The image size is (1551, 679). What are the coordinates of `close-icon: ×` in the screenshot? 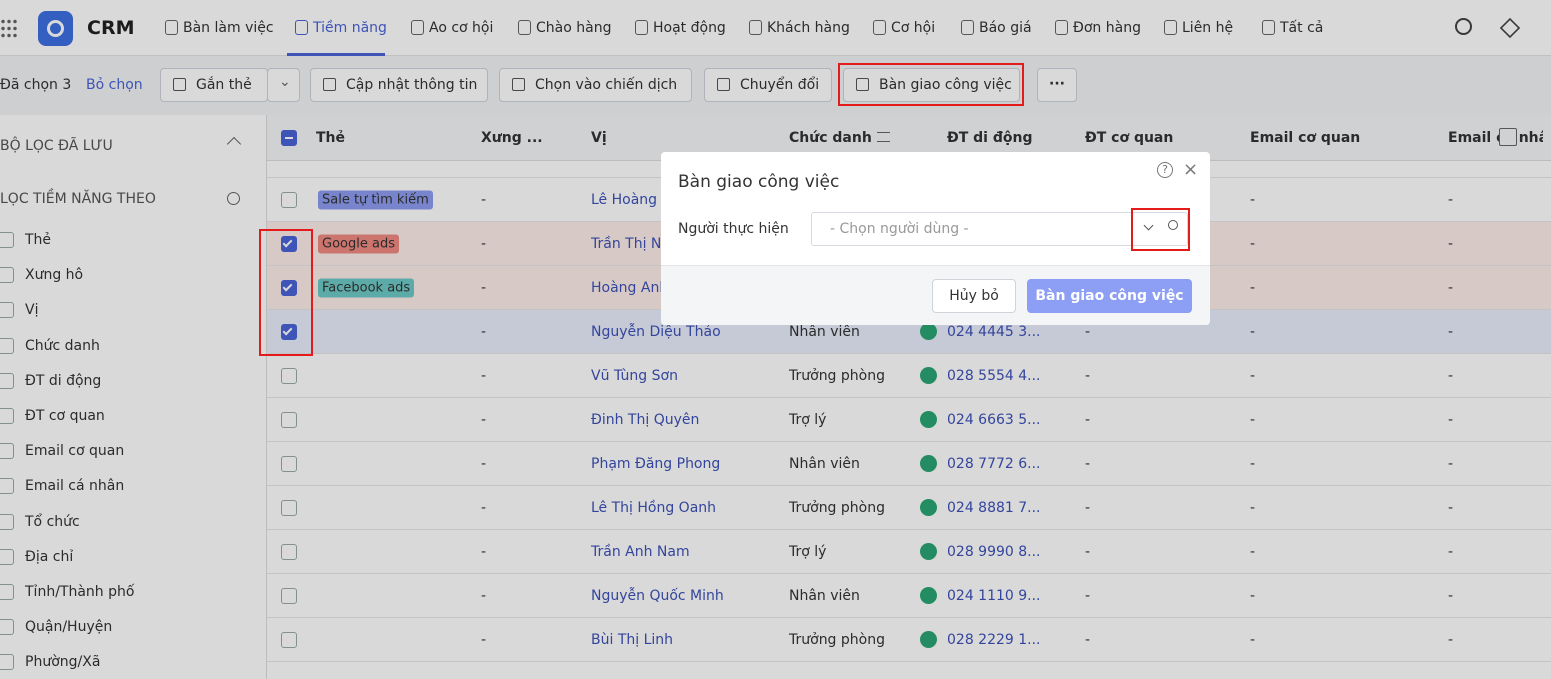 It's located at (1191, 169).